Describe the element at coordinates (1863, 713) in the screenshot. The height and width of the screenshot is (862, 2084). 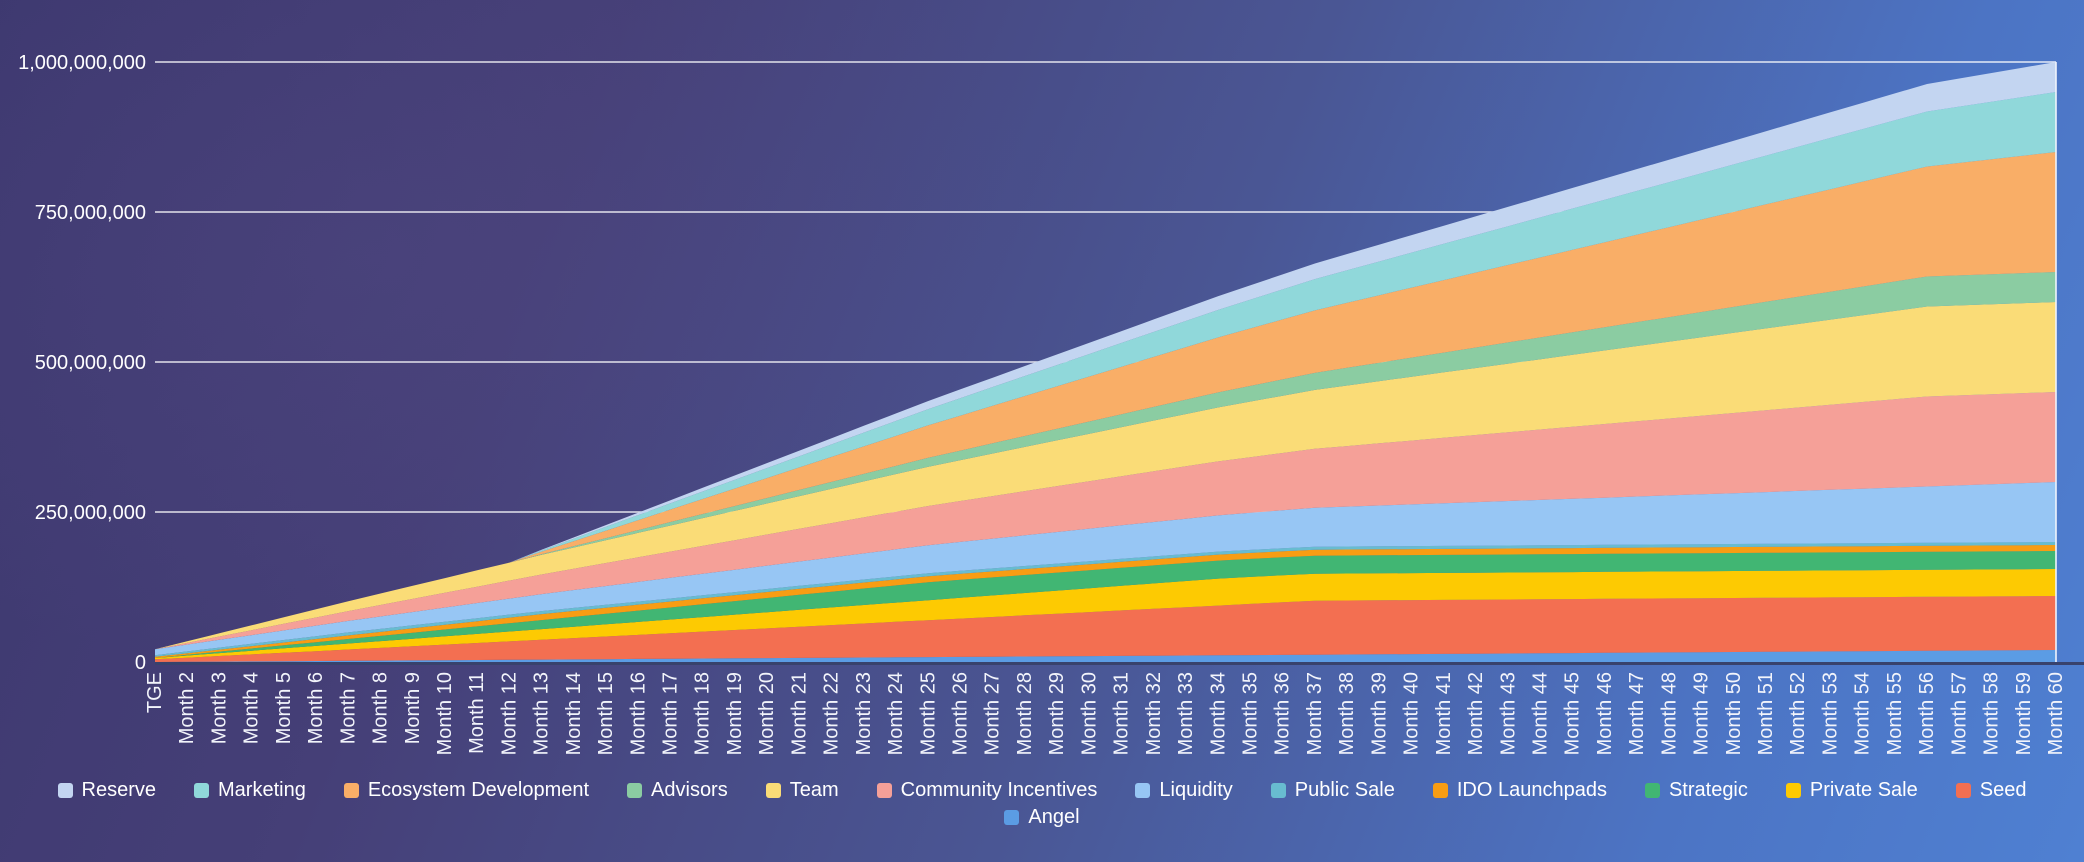
I see `x-tick-label: Month 54` at that location.